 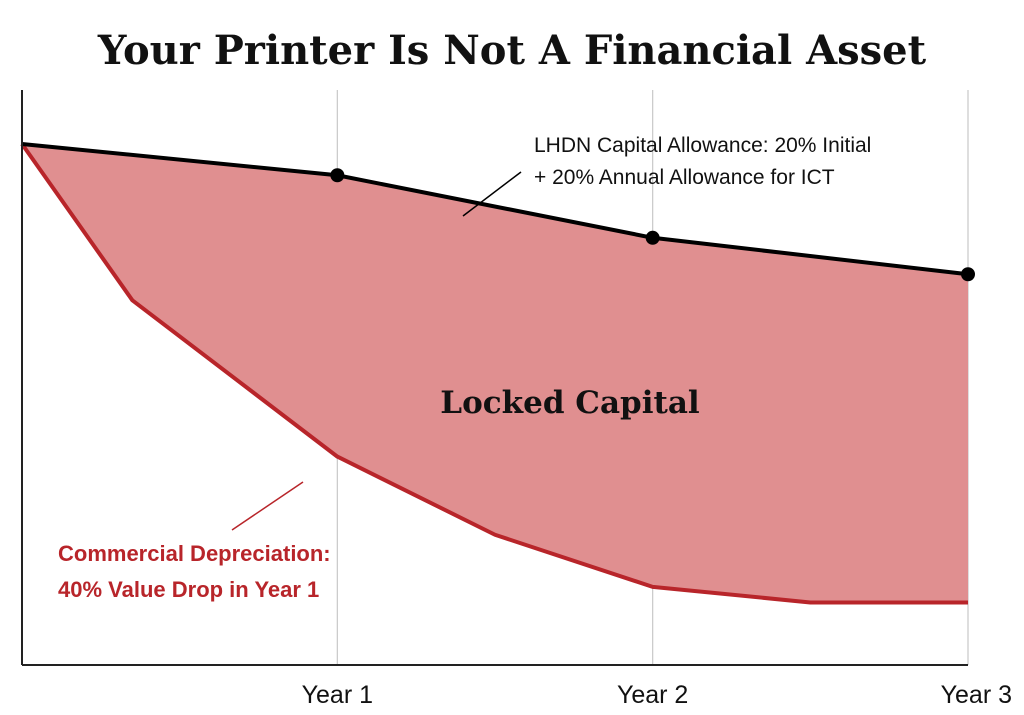 What do you see at coordinates (976, 695) in the screenshot?
I see `x-tick-label-3: Year 3` at bounding box center [976, 695].